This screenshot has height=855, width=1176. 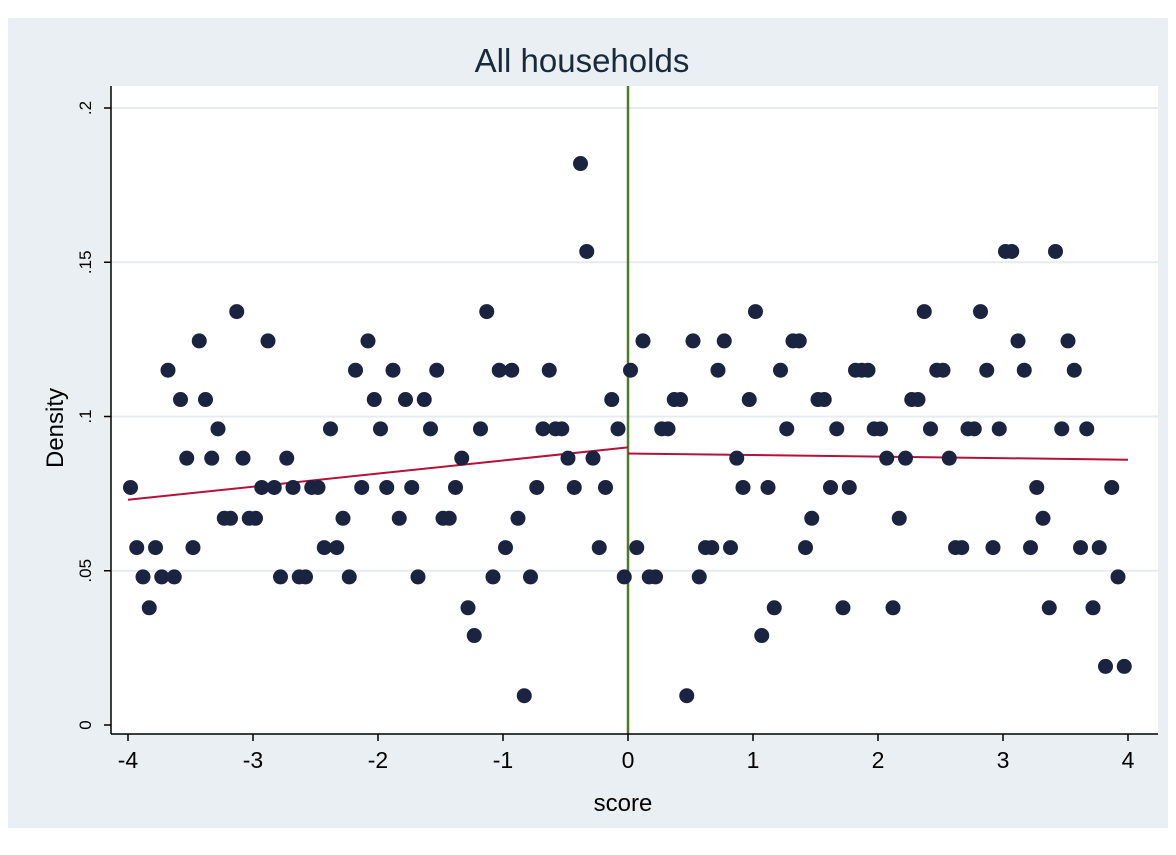 I want to click on x-ticks: -4 -3 -2 -1 0 1 2 3 4, so click(x=626, y=753).